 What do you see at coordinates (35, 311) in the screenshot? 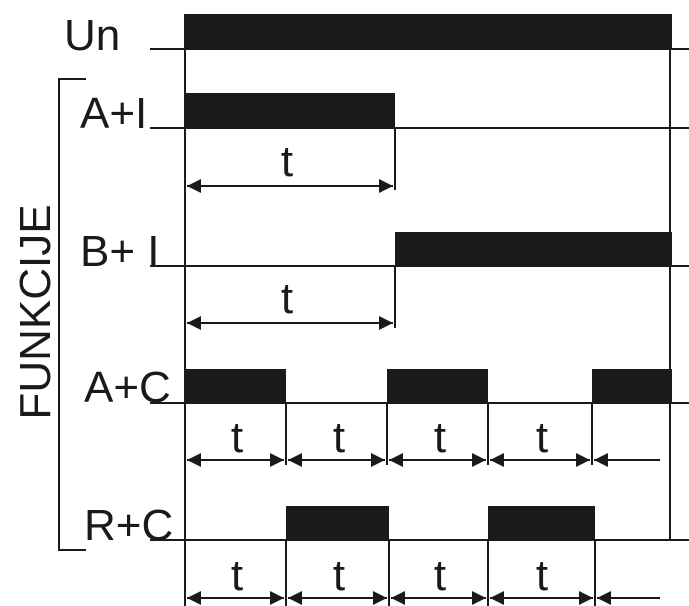
I see `group-label: FUNKCIJE` at bounding box center [35, 311].